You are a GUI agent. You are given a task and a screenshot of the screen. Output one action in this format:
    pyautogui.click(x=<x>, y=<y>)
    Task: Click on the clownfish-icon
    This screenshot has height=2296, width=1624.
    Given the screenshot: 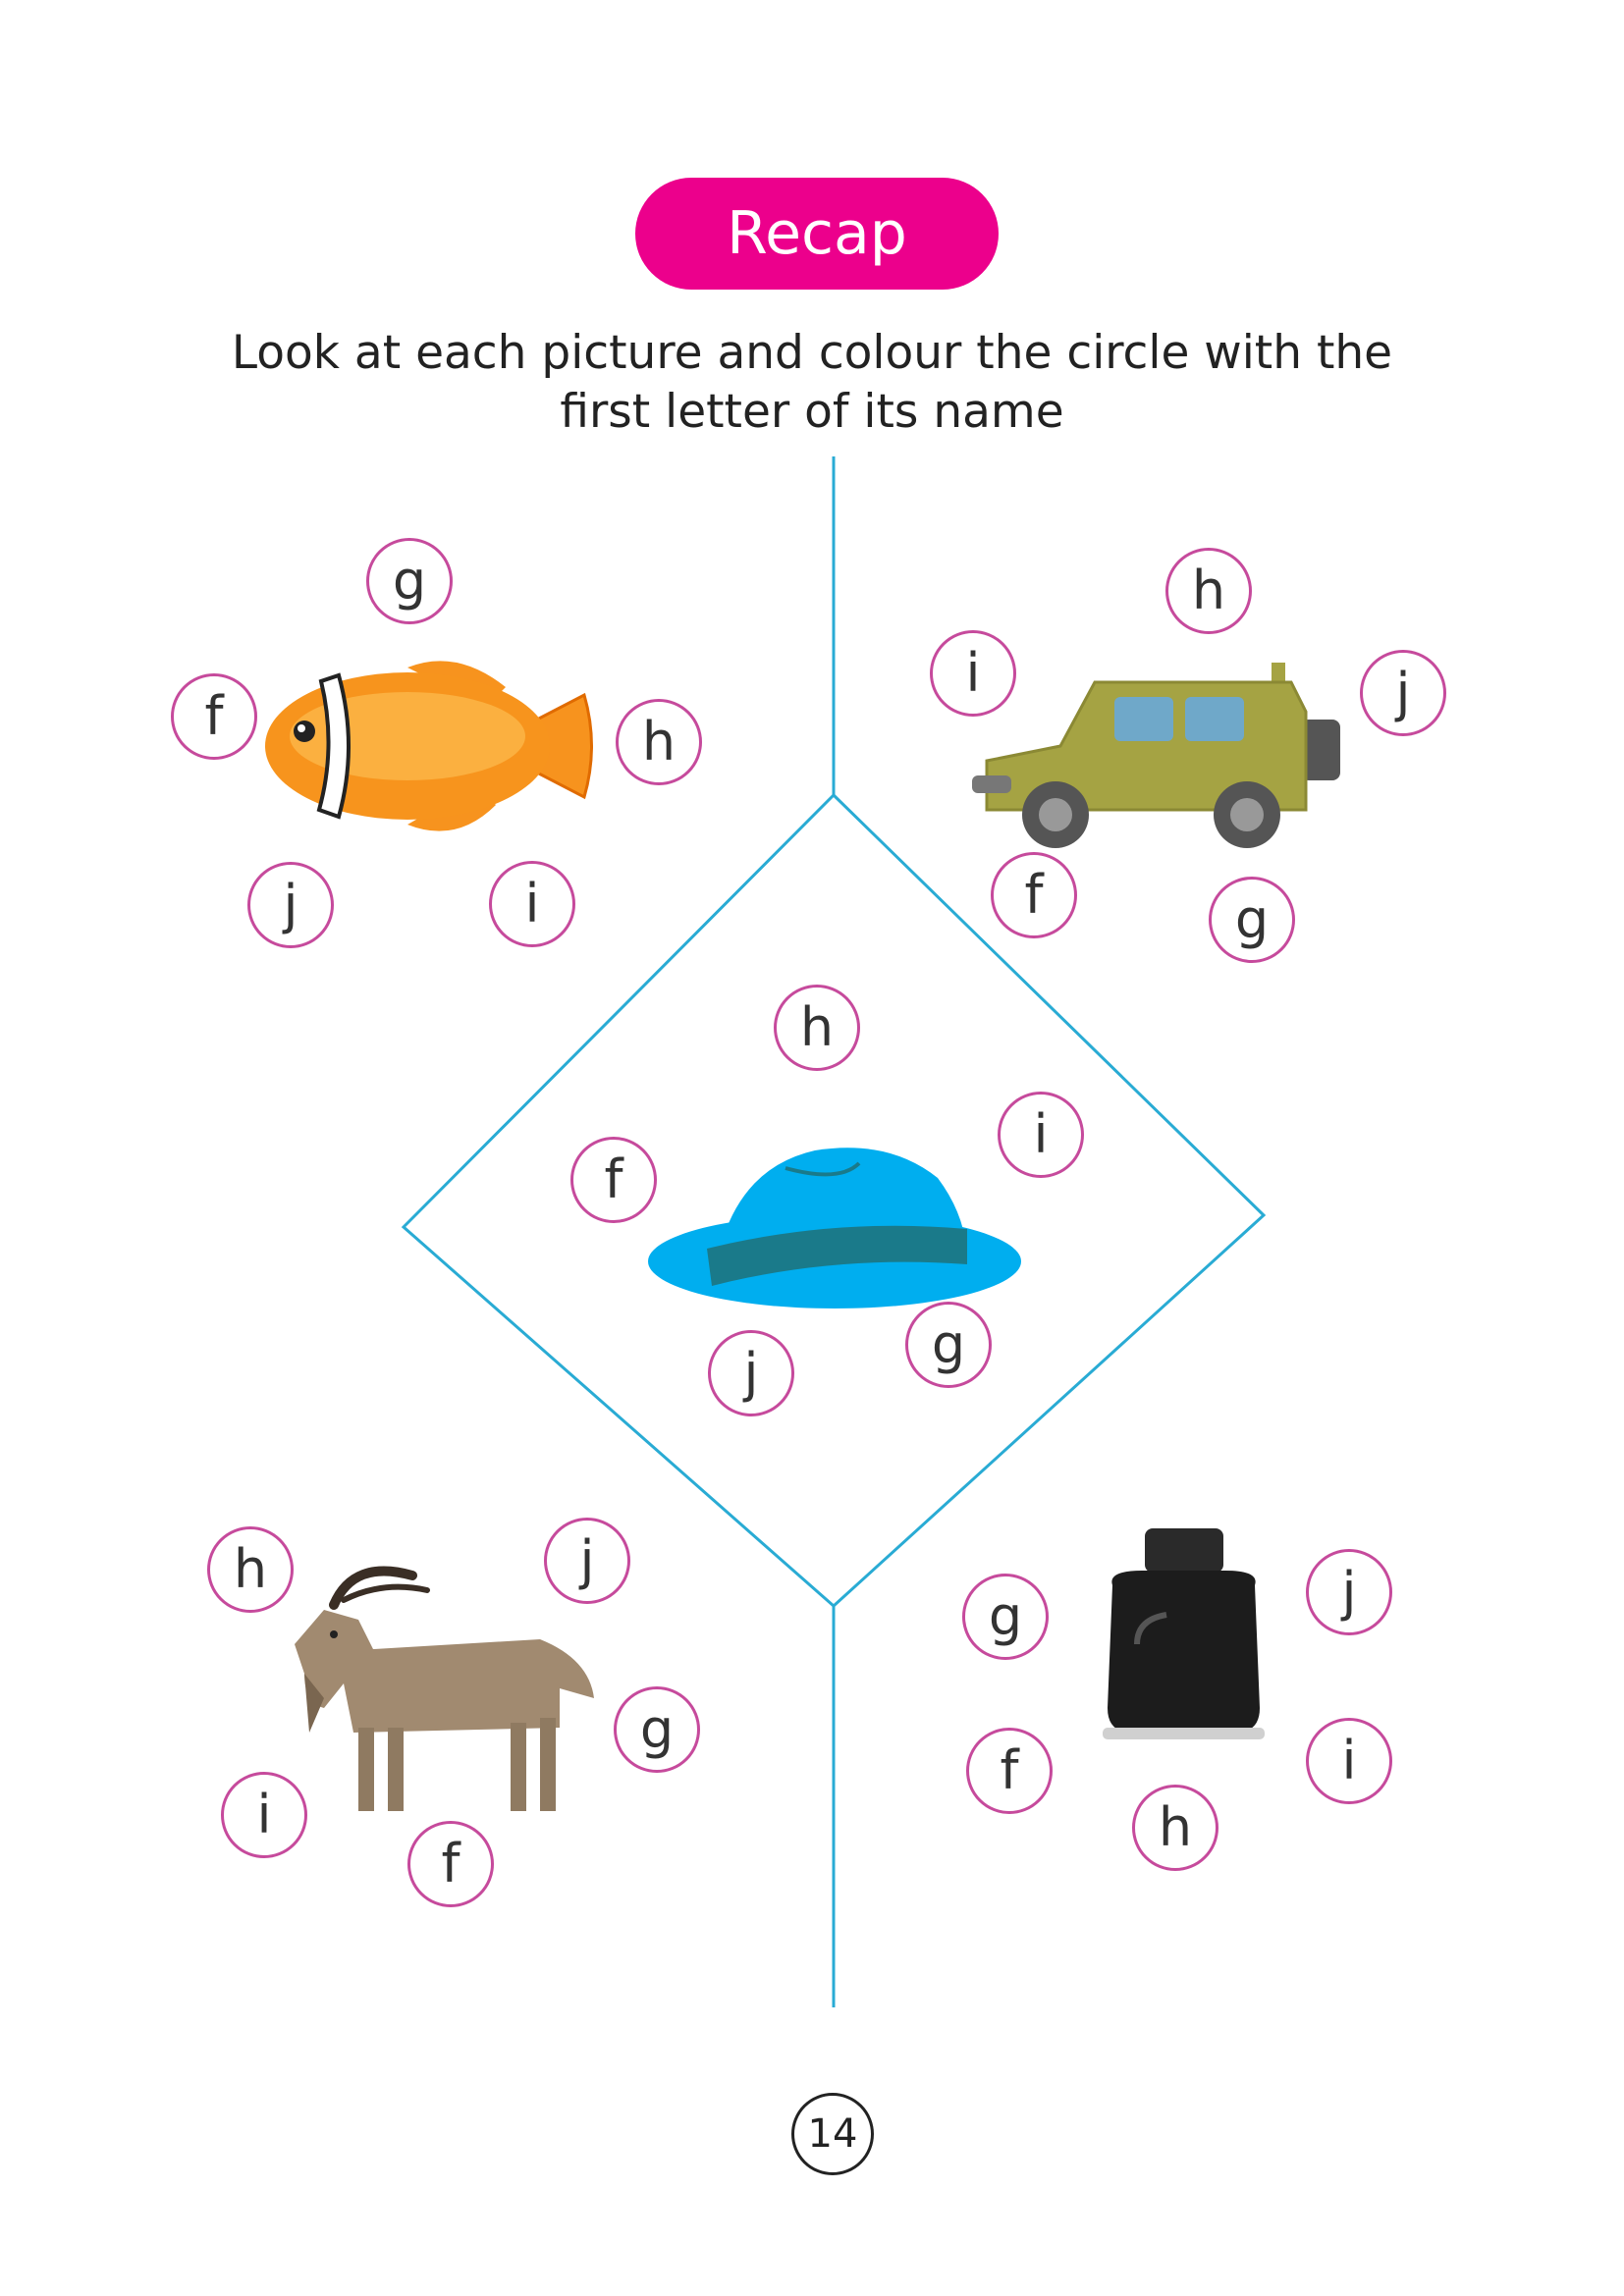 What is the action you would take?
    pyautogui.click(x=429, y=746)
    